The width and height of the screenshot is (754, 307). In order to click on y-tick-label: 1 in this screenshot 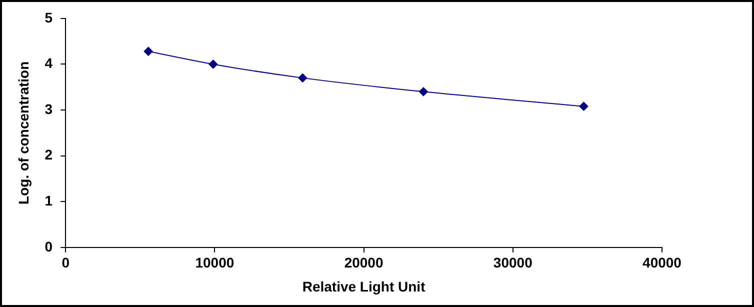, I will do `click(48, 200)`.